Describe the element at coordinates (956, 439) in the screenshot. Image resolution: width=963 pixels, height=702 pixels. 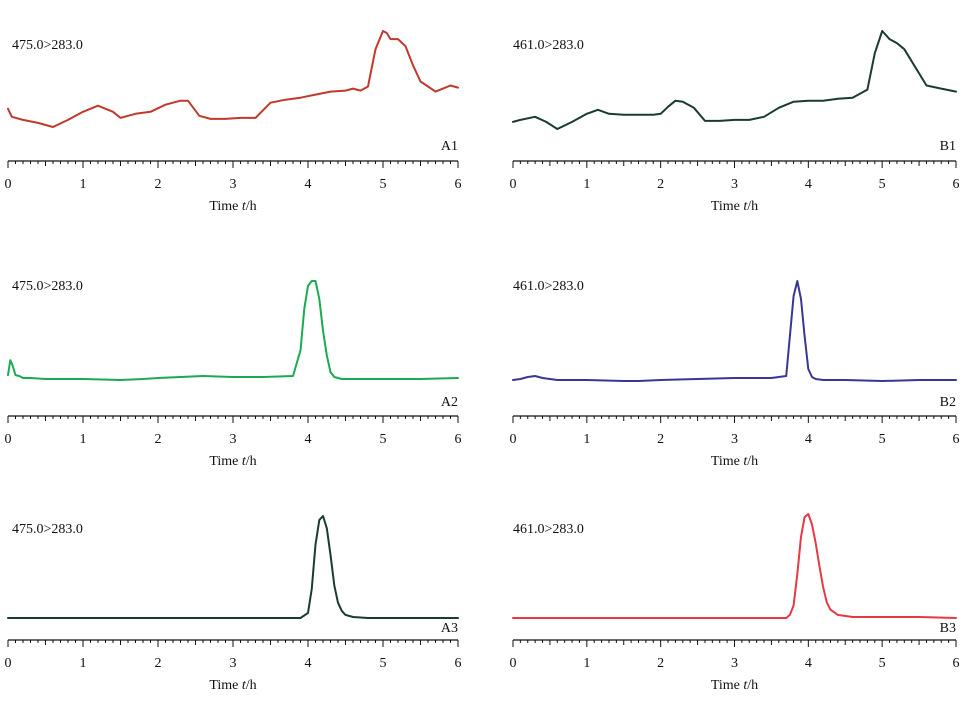
I see `tick-label-b2: 6` at that location.